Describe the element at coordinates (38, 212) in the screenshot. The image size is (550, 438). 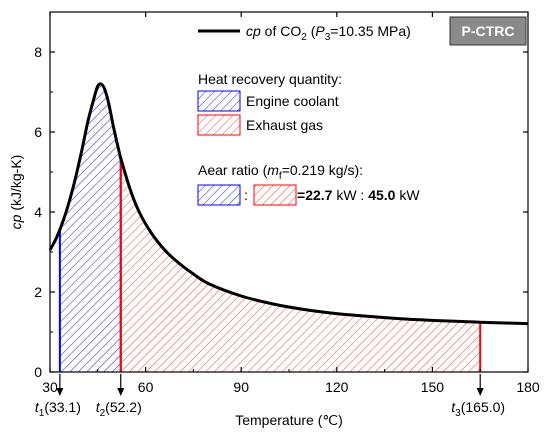
I see `y-tick-label: 4` at that location.